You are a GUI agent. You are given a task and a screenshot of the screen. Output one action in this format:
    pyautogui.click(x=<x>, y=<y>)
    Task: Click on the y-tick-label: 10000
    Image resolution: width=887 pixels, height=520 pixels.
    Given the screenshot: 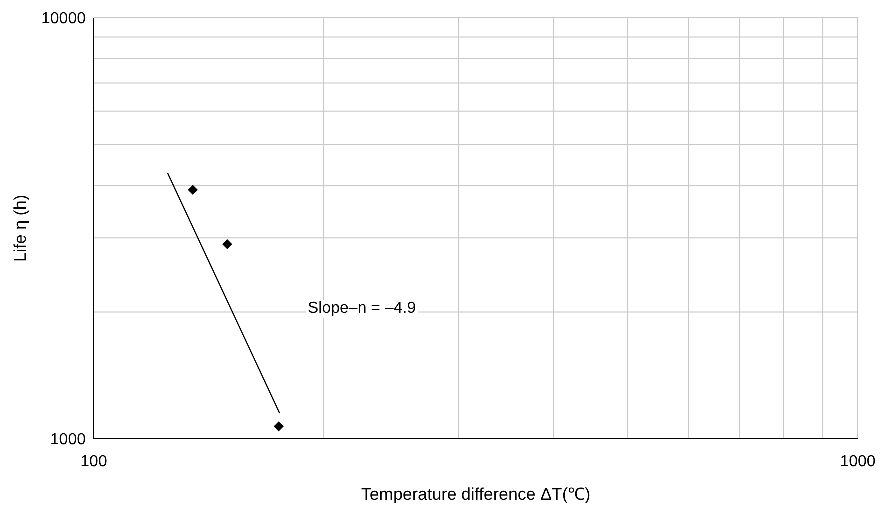 What is the action you would take?
    pyautogui.click(x=64, y=19)
    